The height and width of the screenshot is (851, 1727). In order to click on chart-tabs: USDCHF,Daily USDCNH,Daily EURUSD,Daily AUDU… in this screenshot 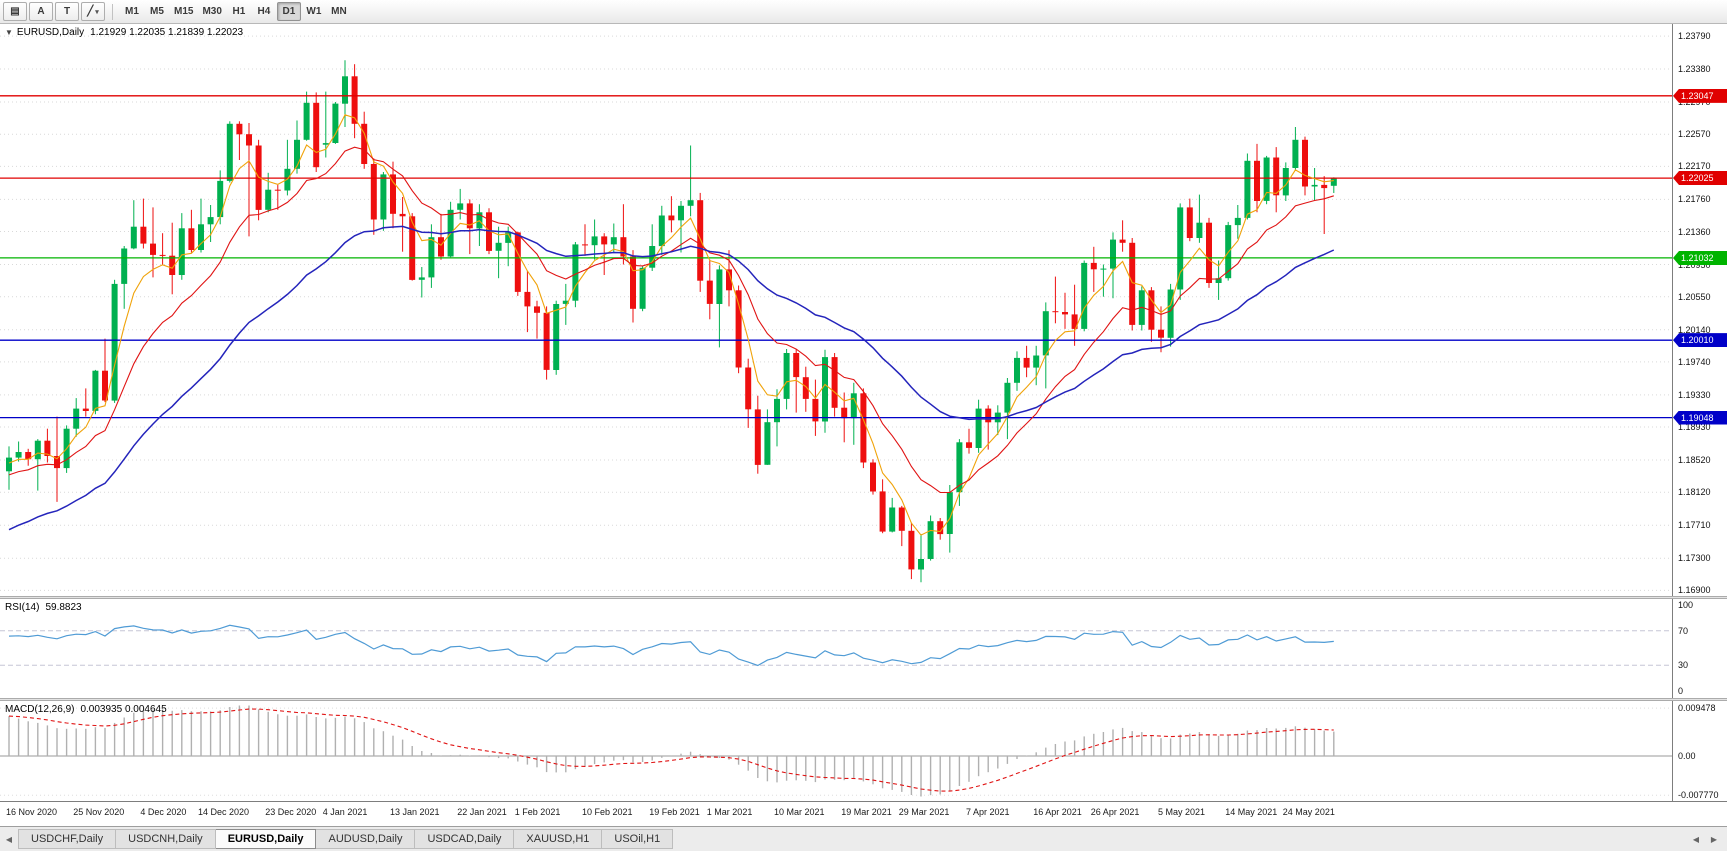, I will do `click(346, 839)`.